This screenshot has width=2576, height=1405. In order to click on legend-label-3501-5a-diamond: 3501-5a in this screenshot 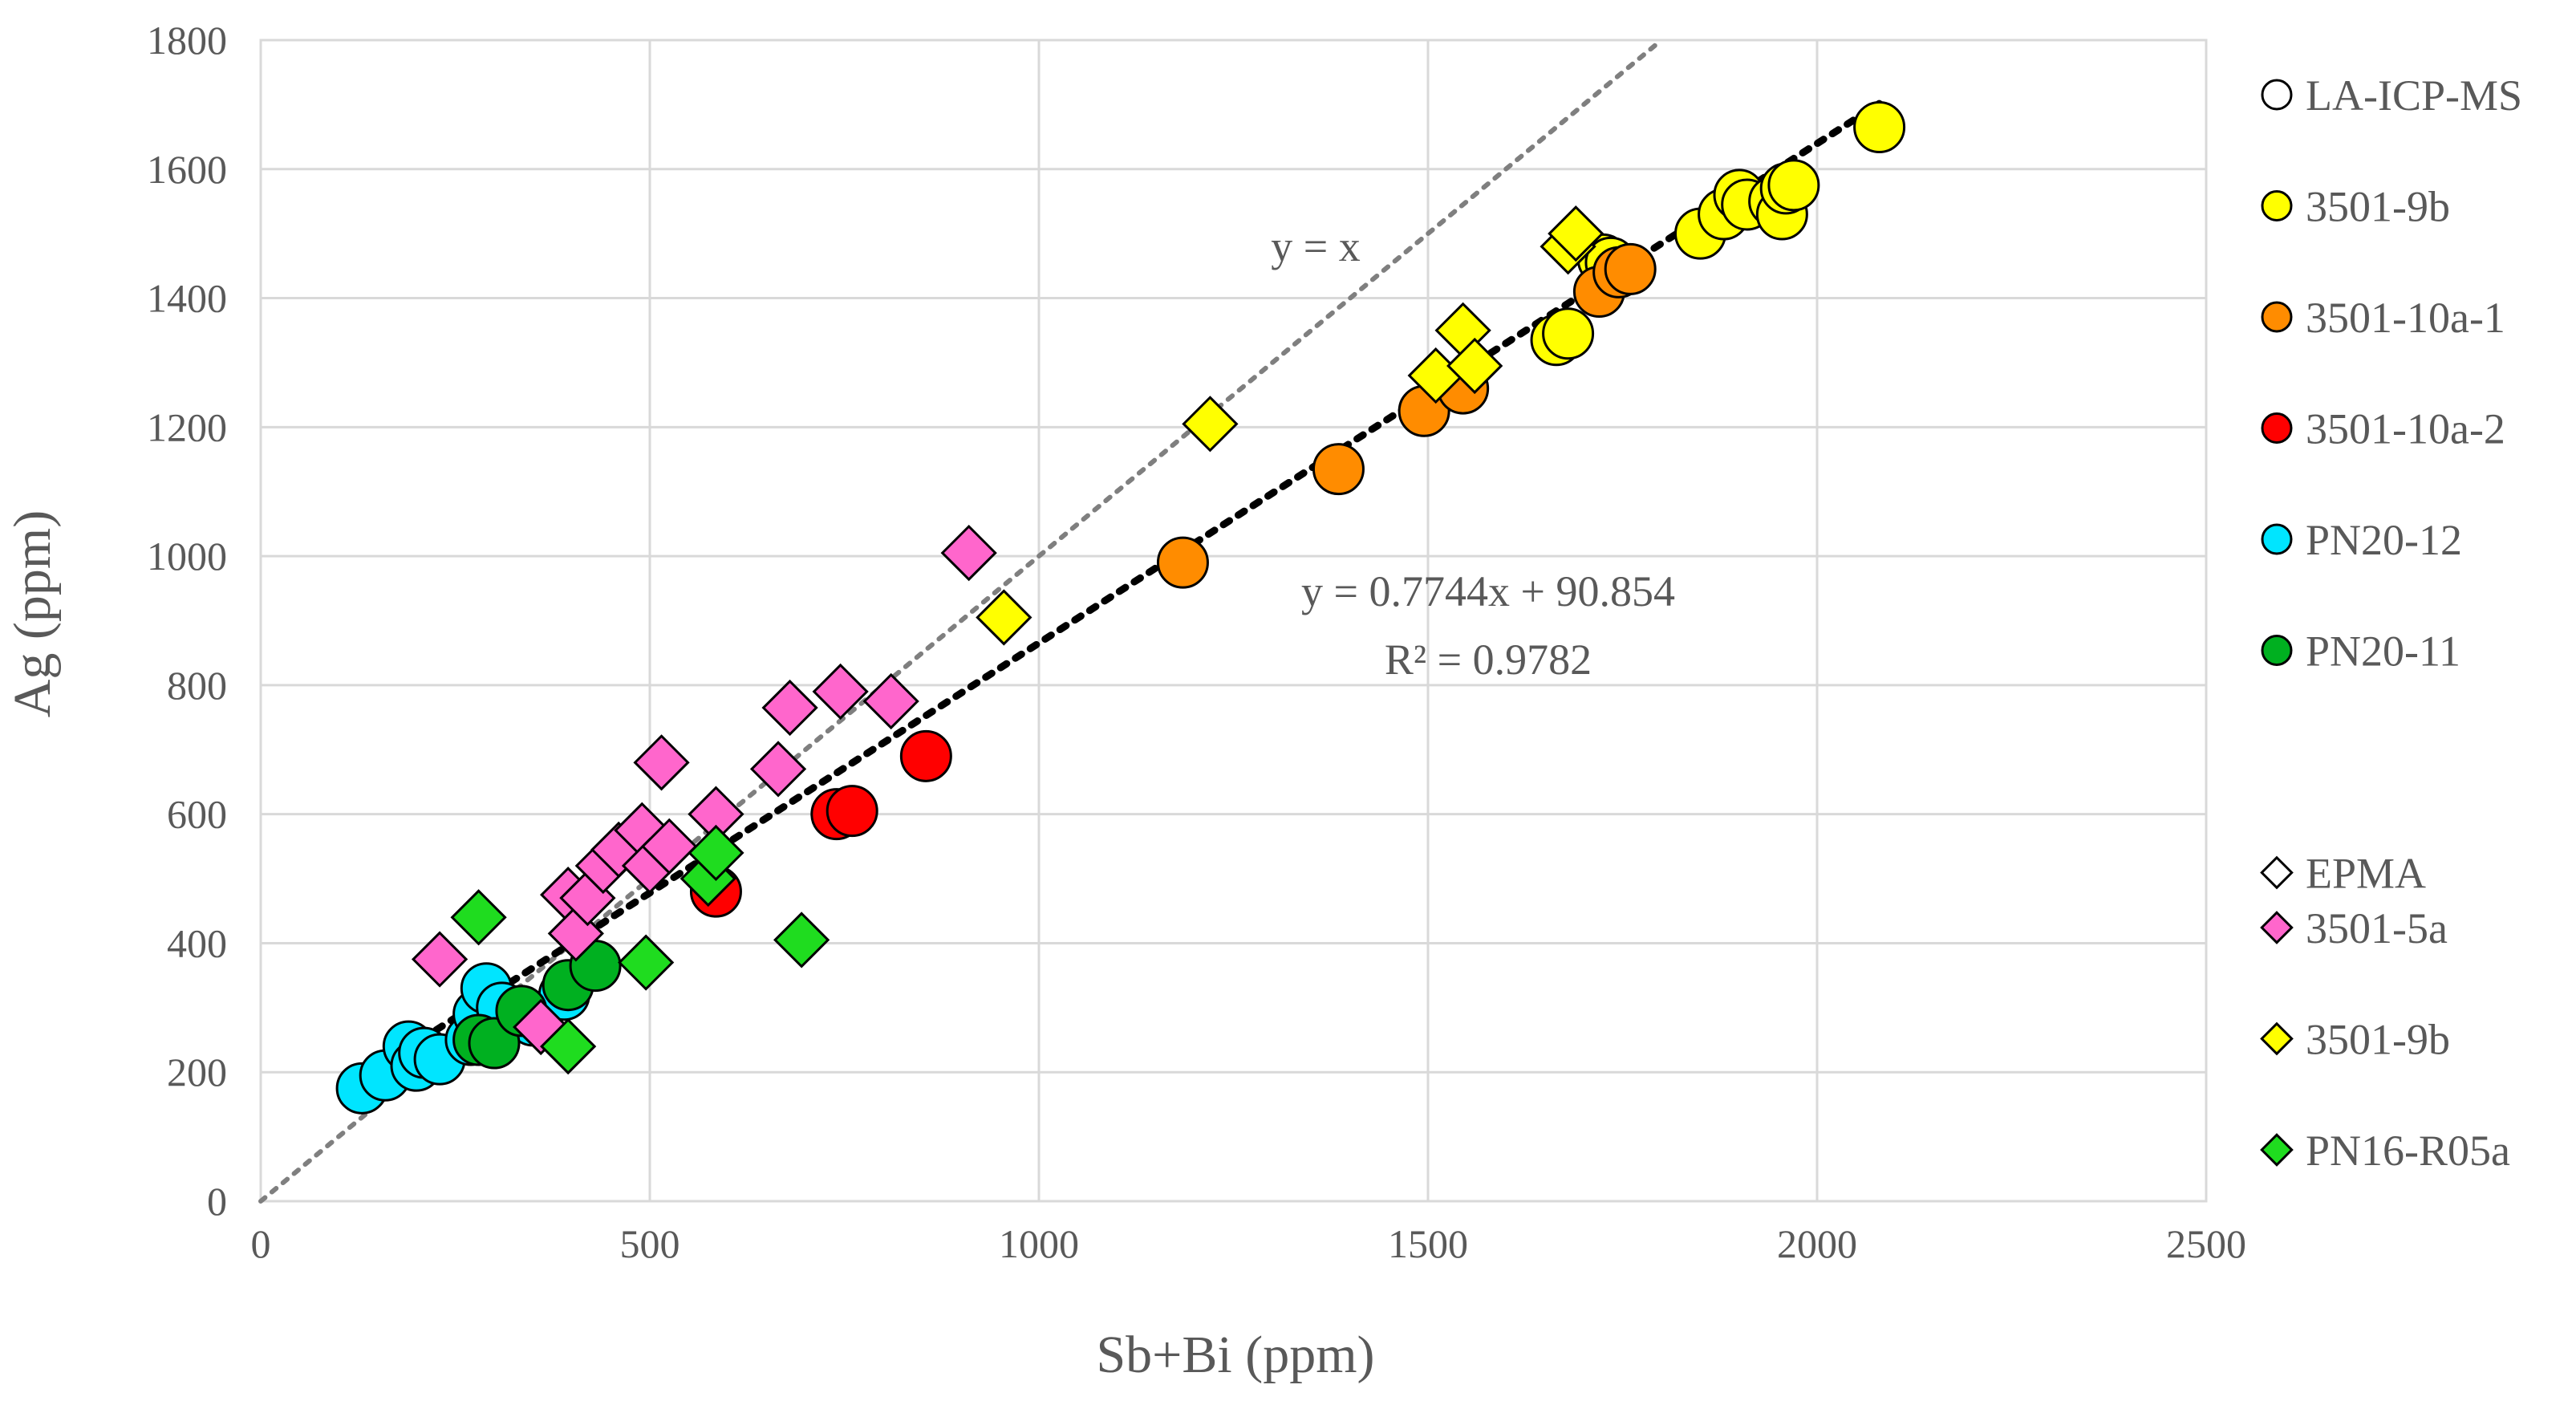, I will do `click(2377, 928)`.